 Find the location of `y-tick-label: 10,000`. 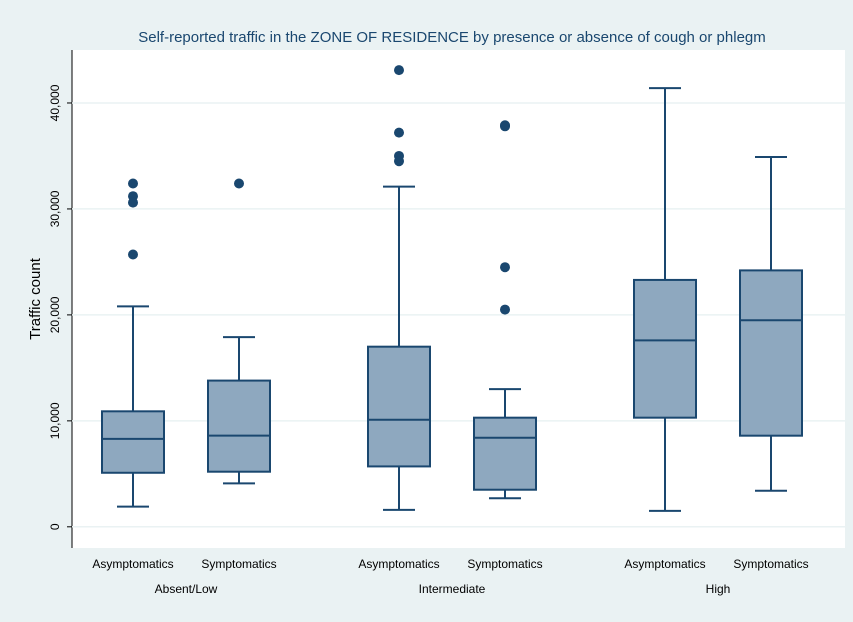

y-tick-label: 10,000 is located at coordinates (55, 420).